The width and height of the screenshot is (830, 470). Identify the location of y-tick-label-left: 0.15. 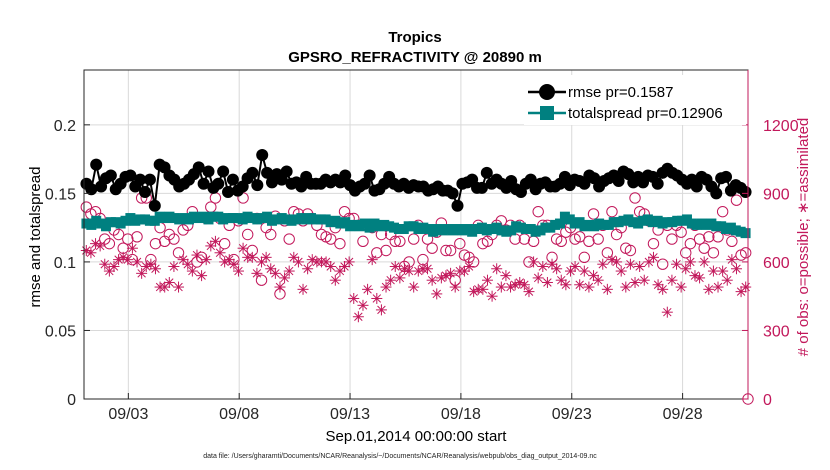
(60, 194).